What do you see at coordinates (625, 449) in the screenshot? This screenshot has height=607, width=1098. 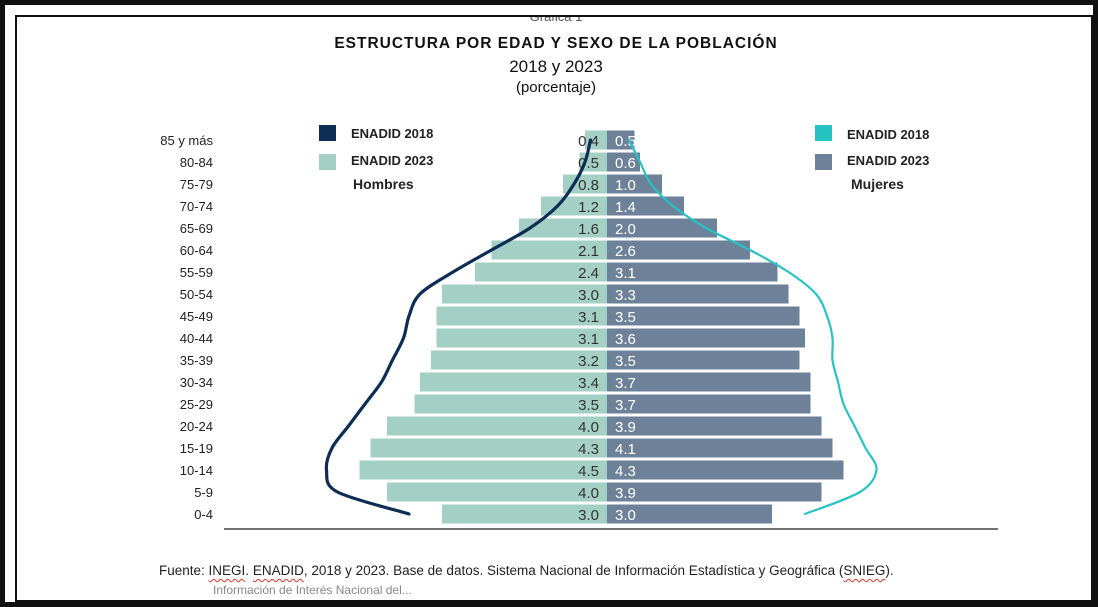 I see `data-label-mujeres: 4.1` at bounding box center [625, 449].